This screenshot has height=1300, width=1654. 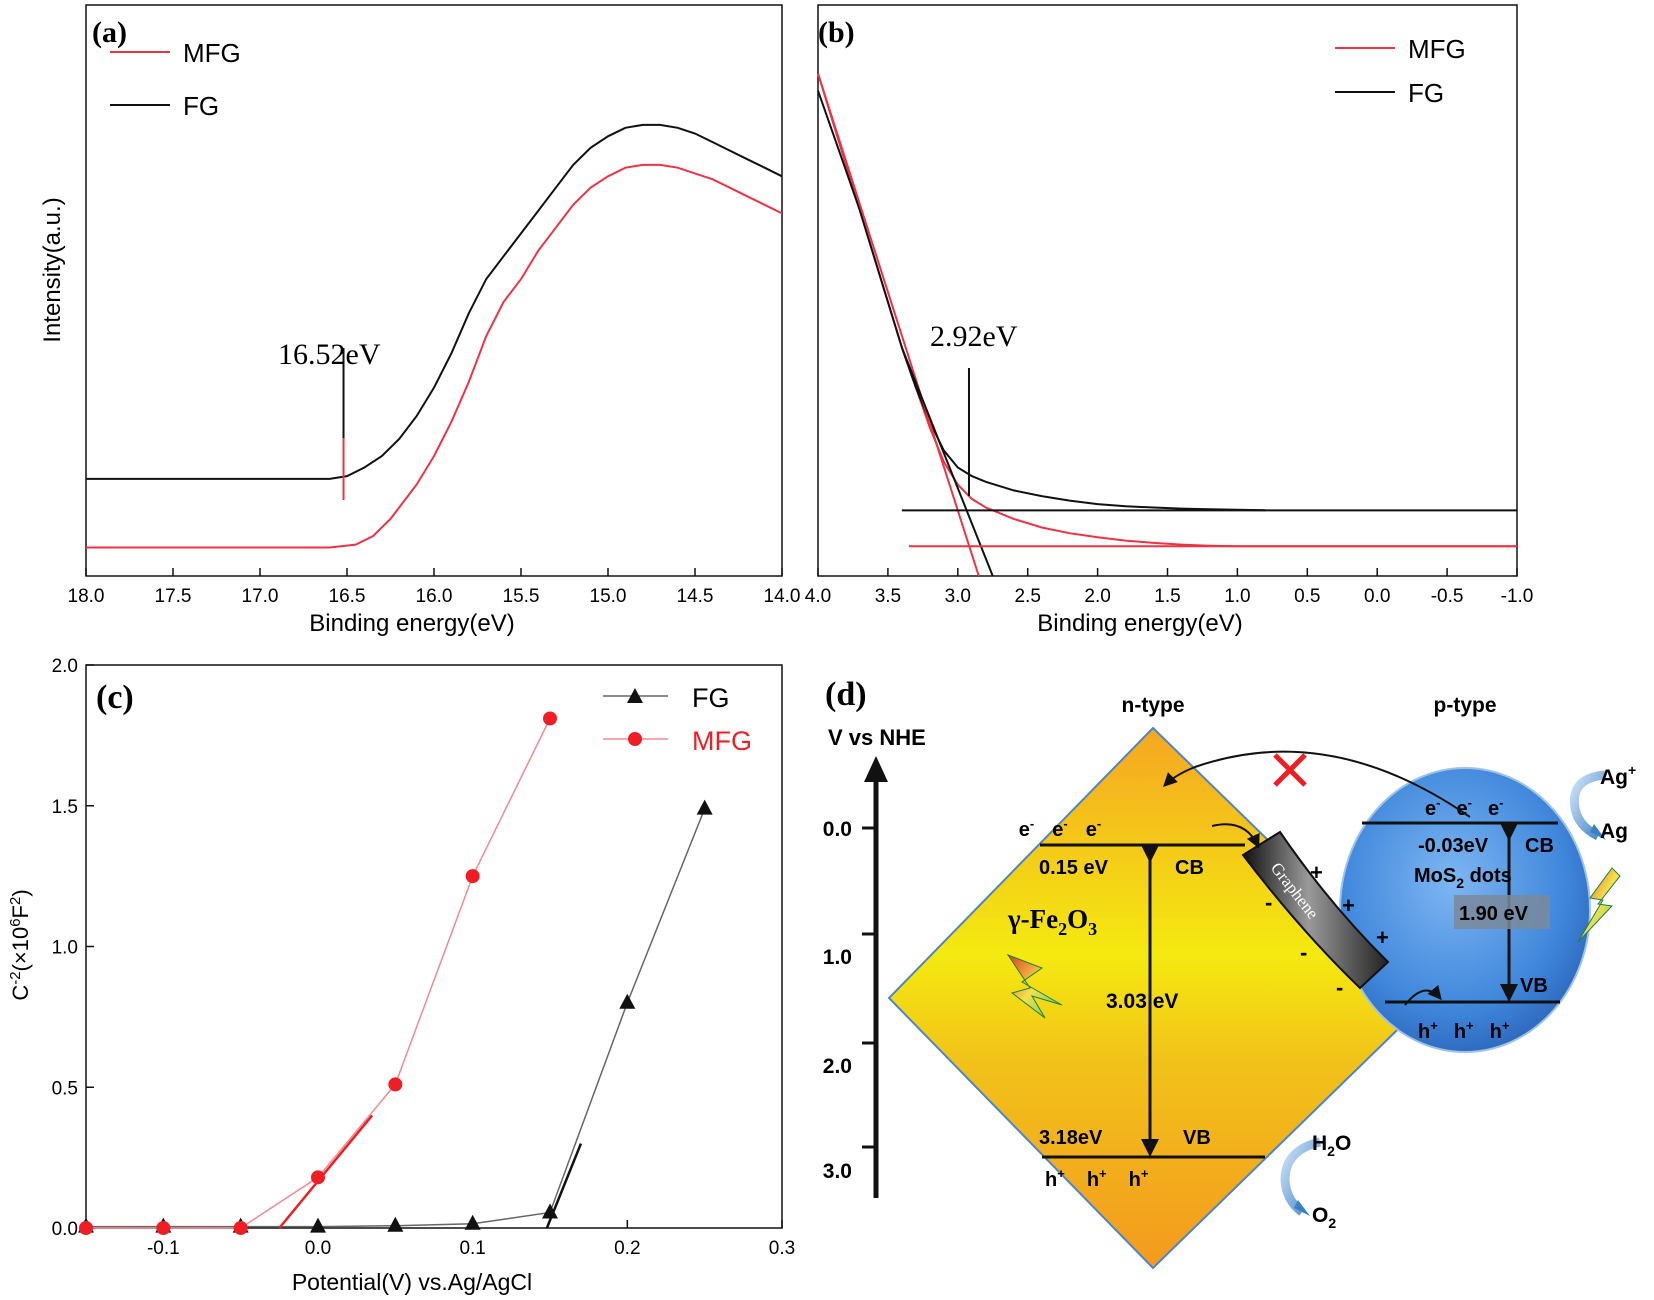 I want to click on panel-d-label: (d), so click(x=846, y=694).